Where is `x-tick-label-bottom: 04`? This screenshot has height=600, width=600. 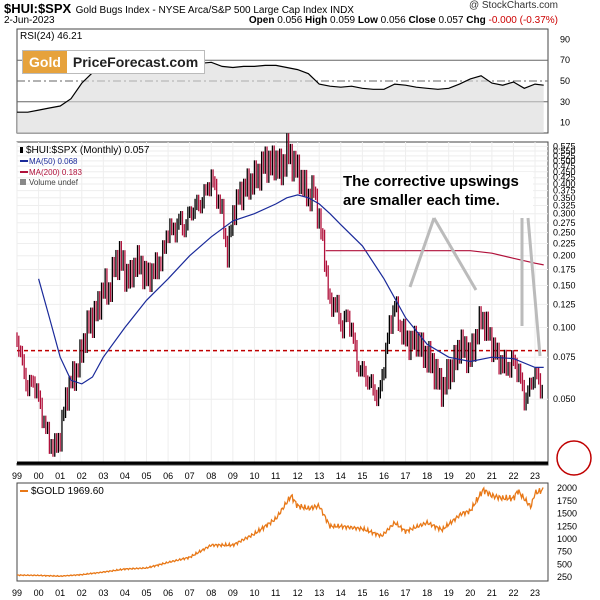
x-tick-label-bottom: 04 is located at coordinates (125, 593).